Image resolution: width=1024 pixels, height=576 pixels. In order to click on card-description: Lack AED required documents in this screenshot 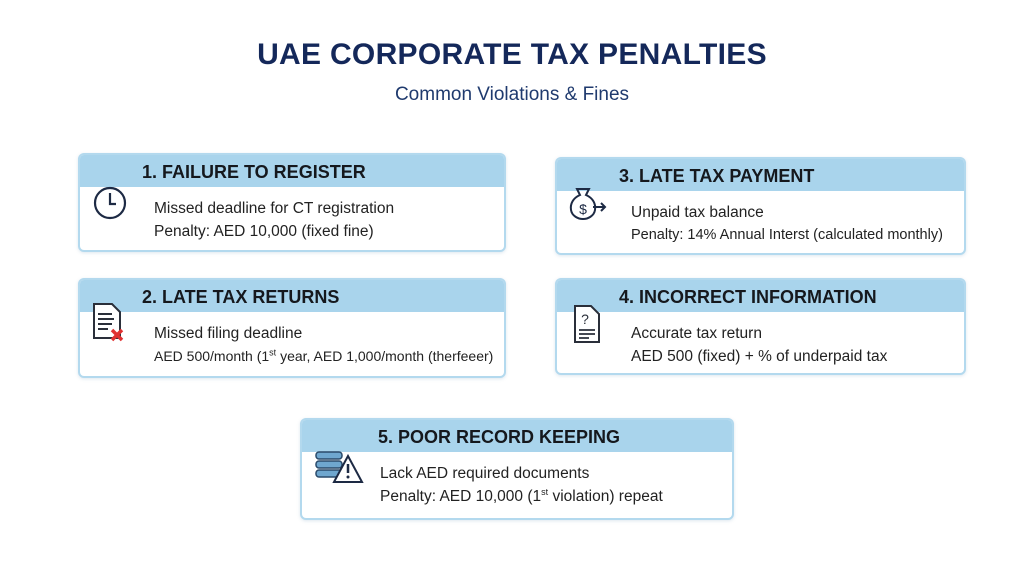, I will do `click(485, 473)`.